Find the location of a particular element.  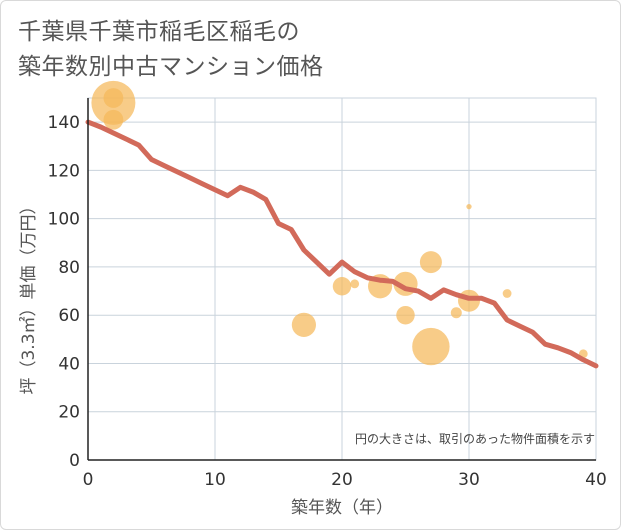

title-line-2: 築年数別中古マンション価格 is located at coordinates (171, 67).